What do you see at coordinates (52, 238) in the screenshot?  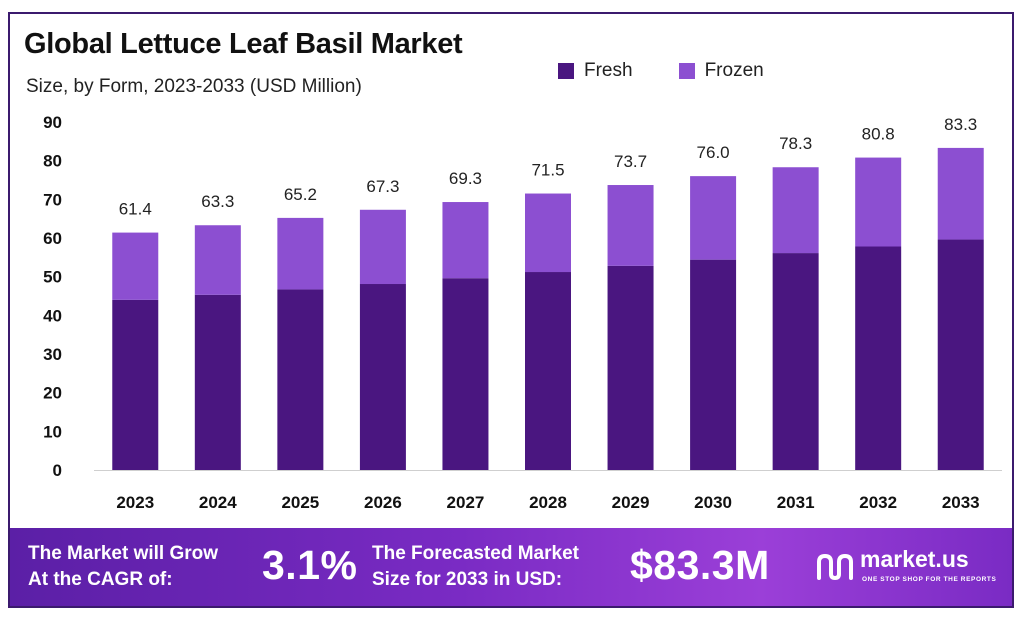 I see `y-tick-label: 60` at bounding box center [52, 238].